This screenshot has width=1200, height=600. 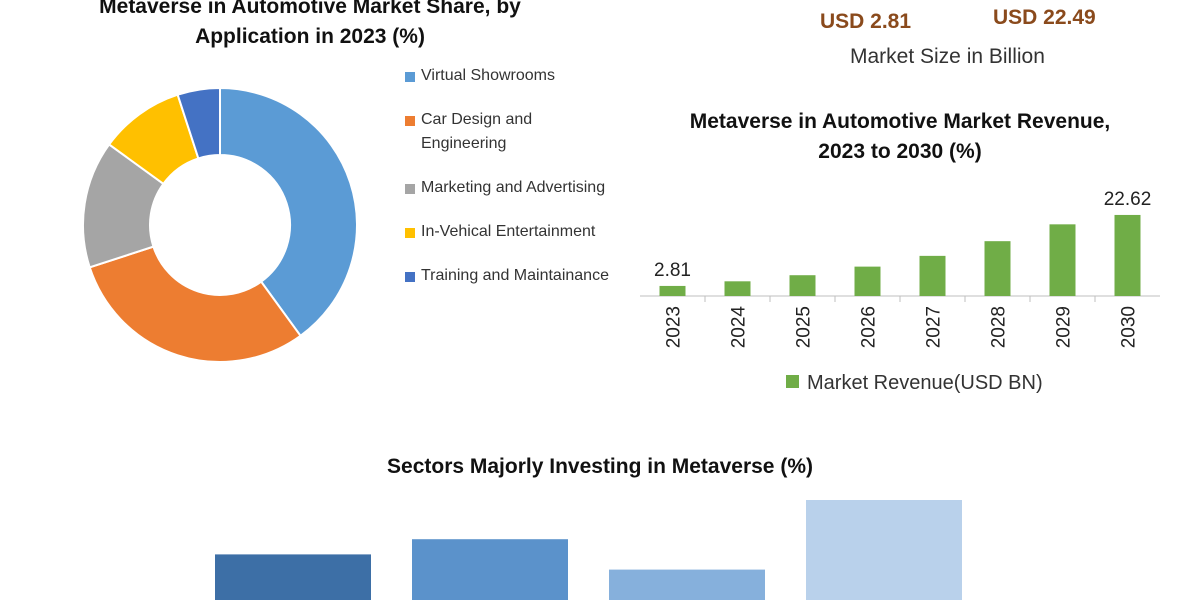 I want to click on x-tick-label: 2025, so click(x=804, y=327).